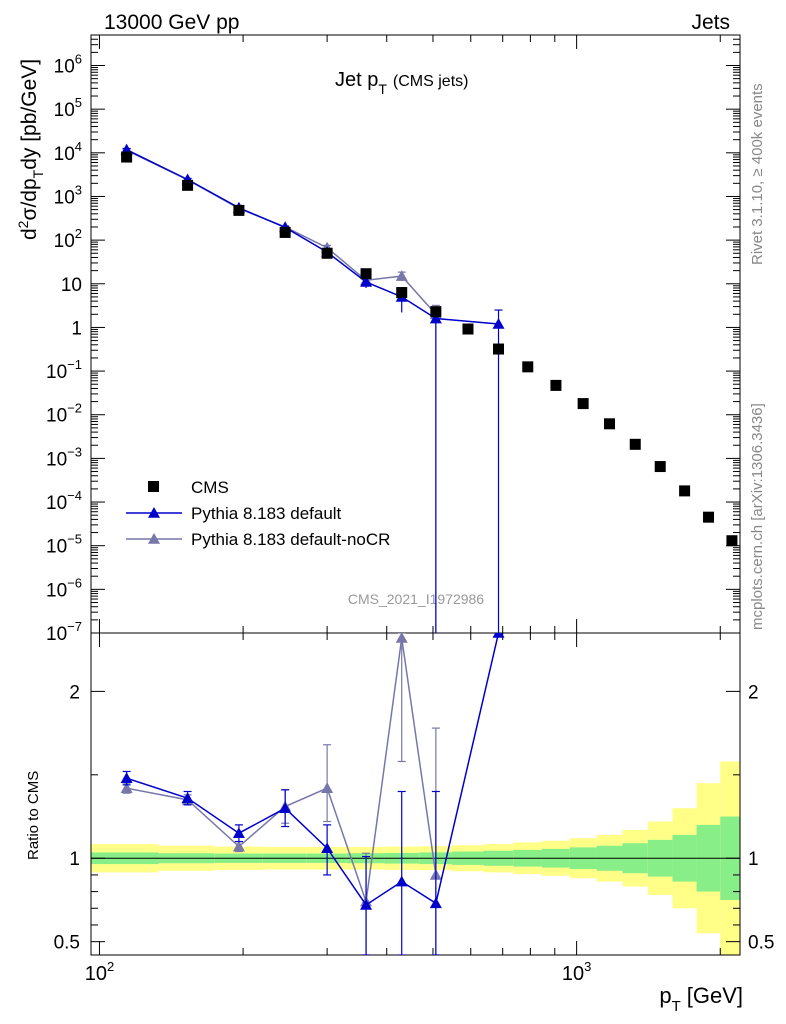  Describe the element at coordinates (74, 692) in the screenshot. I see `ratio-y-tick-label: 2` at that location.